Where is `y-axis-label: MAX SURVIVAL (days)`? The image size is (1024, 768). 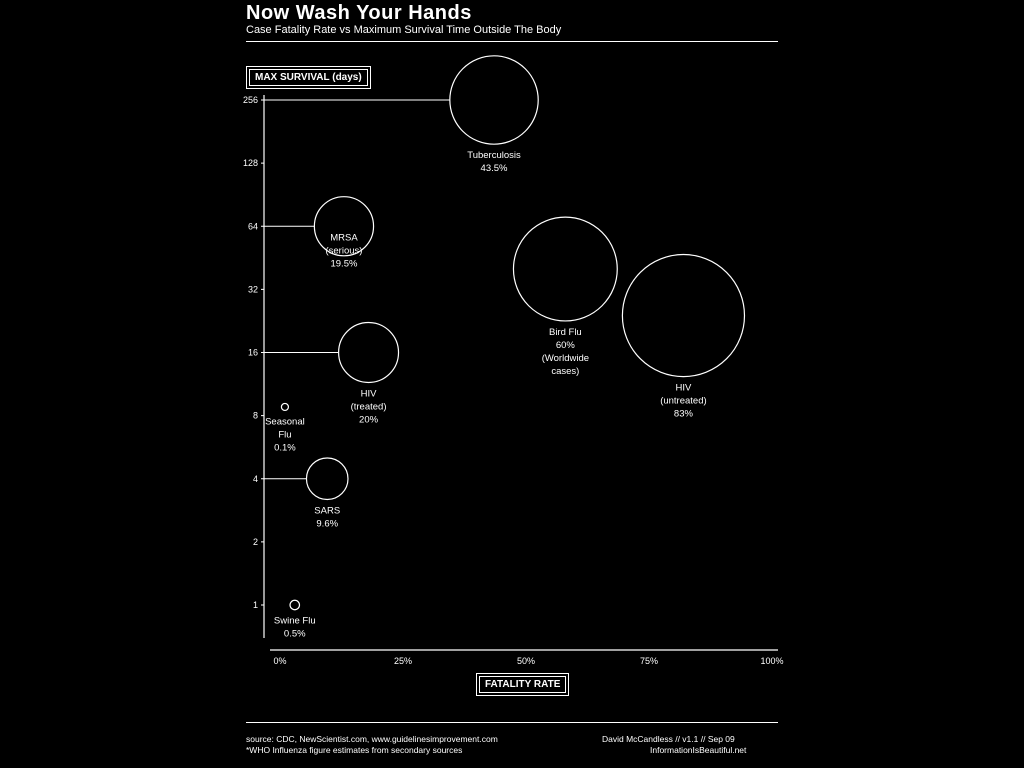
y-axis-label: MAX SURVIVAL (days) is located at coordinates (308, 77).